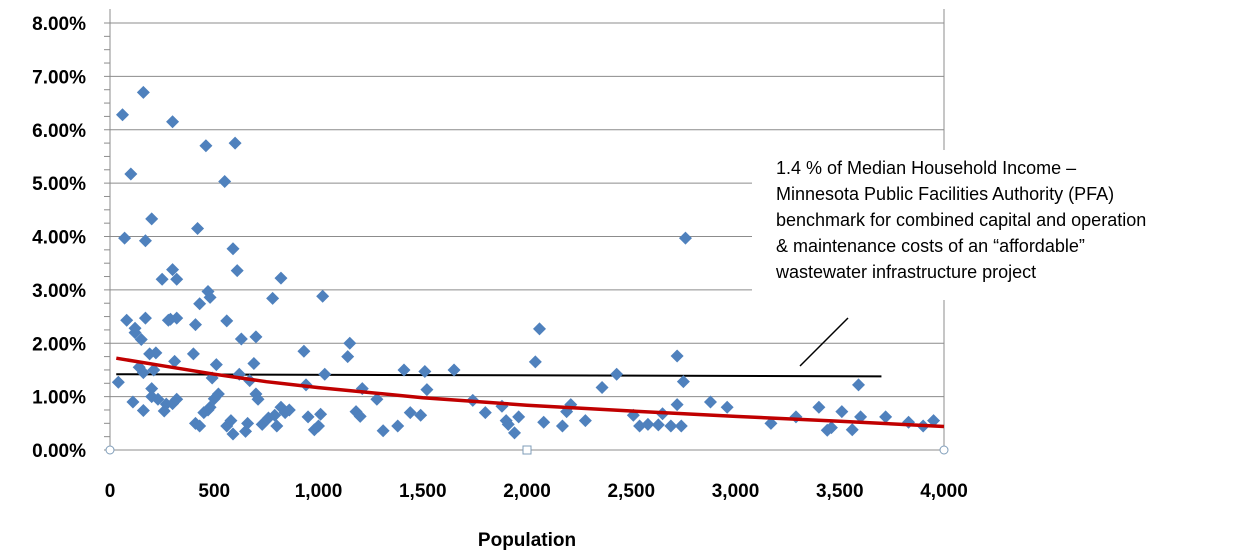 The height and width of the screenshot is (559, 1246). I want to click on y-tick-label: 6.00%, so click(59, 131).